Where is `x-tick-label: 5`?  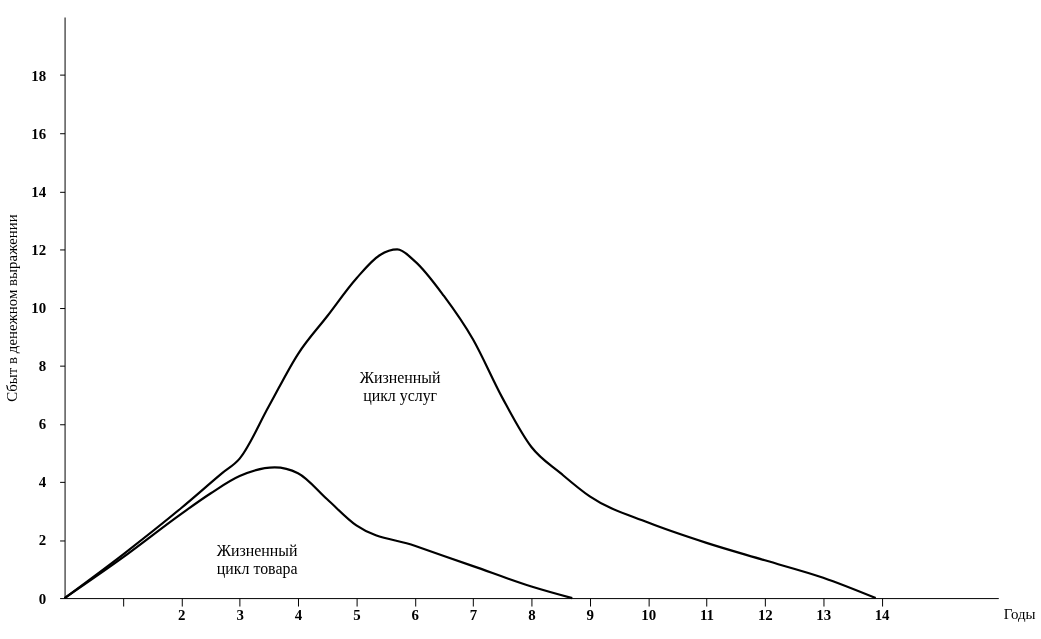 x-tick-label: 5 is located at coordinates (357, 615).